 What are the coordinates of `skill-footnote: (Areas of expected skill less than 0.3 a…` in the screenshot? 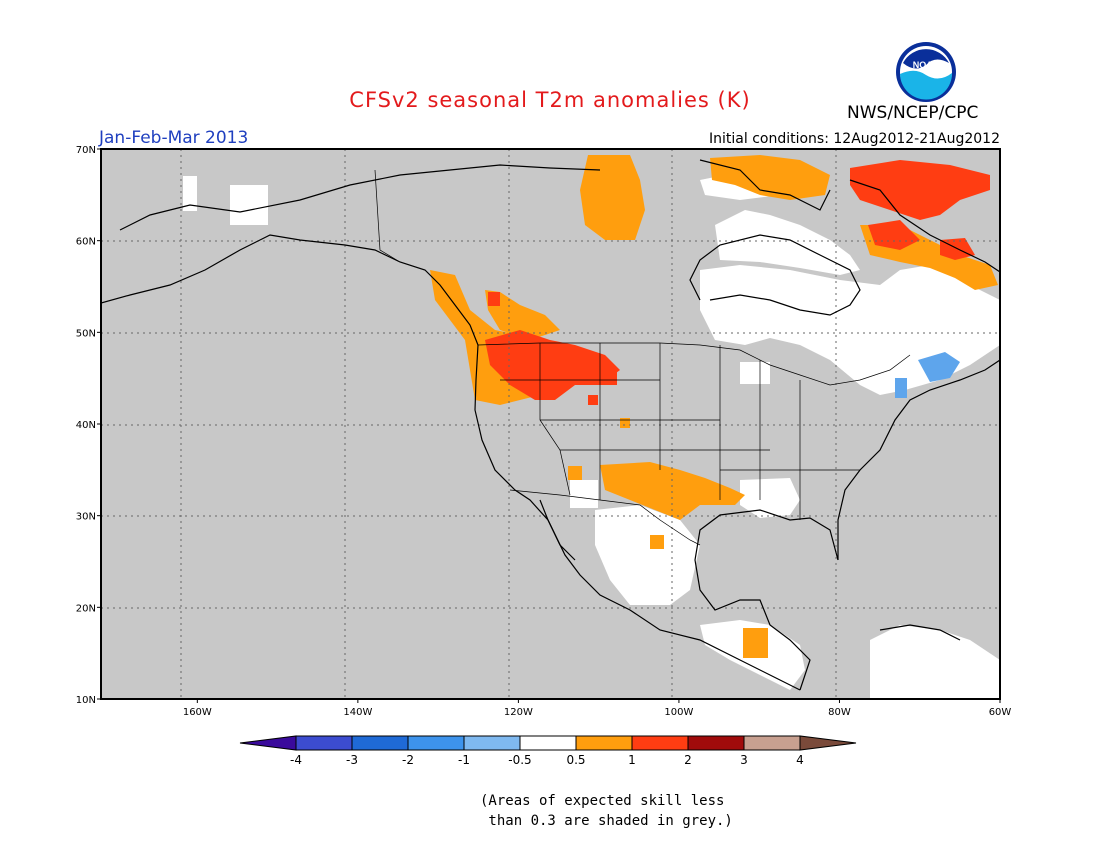 It's located at (606, 811).